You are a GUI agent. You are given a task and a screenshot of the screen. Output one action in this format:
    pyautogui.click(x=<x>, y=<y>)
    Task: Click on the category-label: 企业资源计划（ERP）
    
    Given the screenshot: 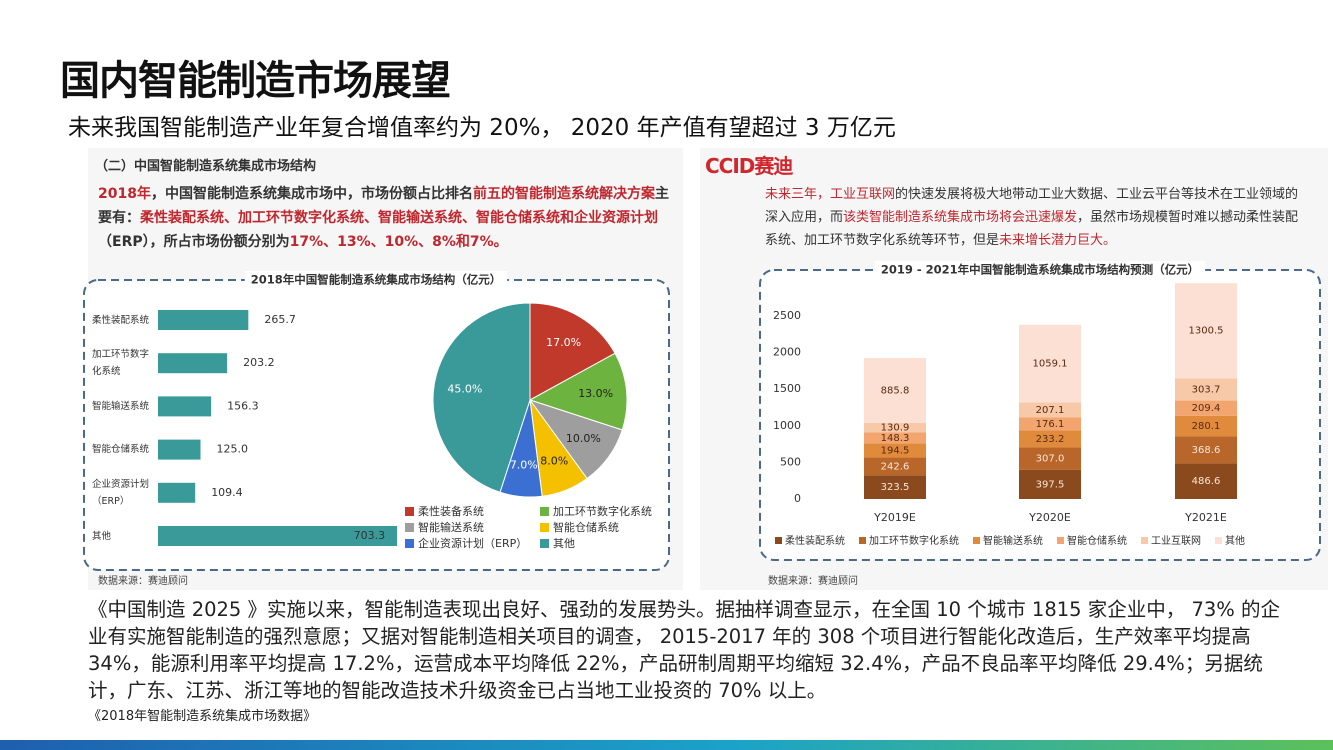 What is the action you would take?
    pyautogui.click(x=121, y=492)
    